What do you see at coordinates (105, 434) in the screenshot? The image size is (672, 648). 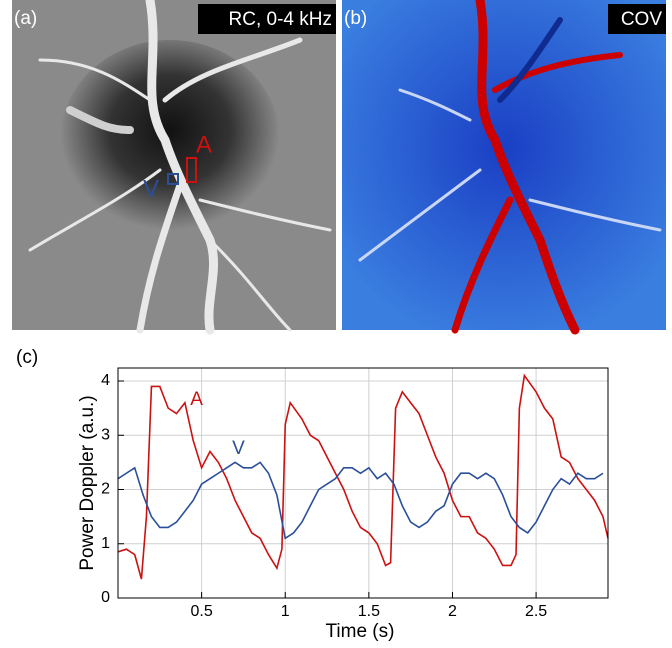 I see `y-tick-label: 3` at bounding box center [105, 434].